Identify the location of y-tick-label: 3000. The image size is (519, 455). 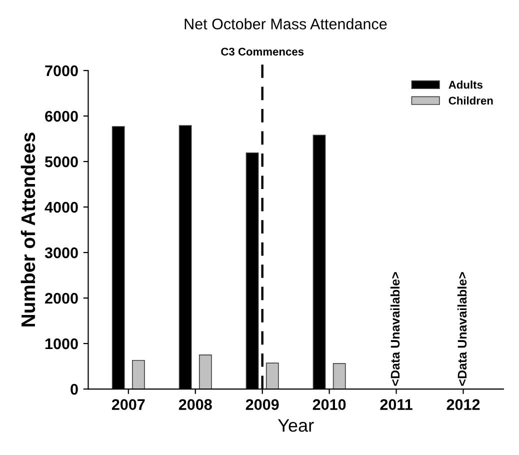
(61, 252).